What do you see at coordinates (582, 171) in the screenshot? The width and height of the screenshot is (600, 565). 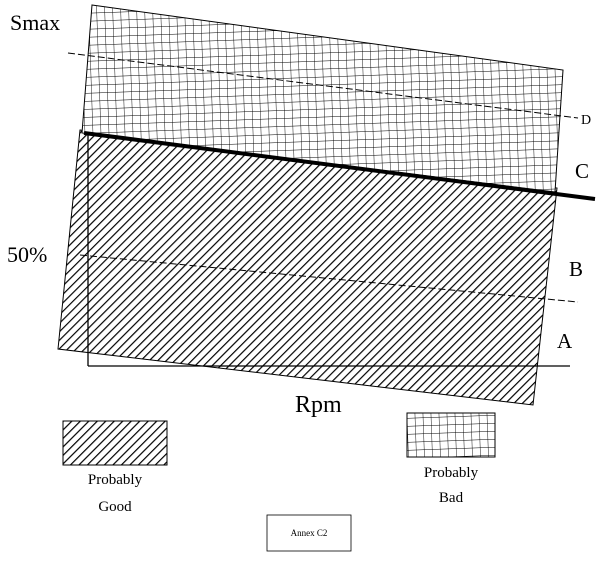 I see `line-label-c: C` at bounding box center [582, 171].